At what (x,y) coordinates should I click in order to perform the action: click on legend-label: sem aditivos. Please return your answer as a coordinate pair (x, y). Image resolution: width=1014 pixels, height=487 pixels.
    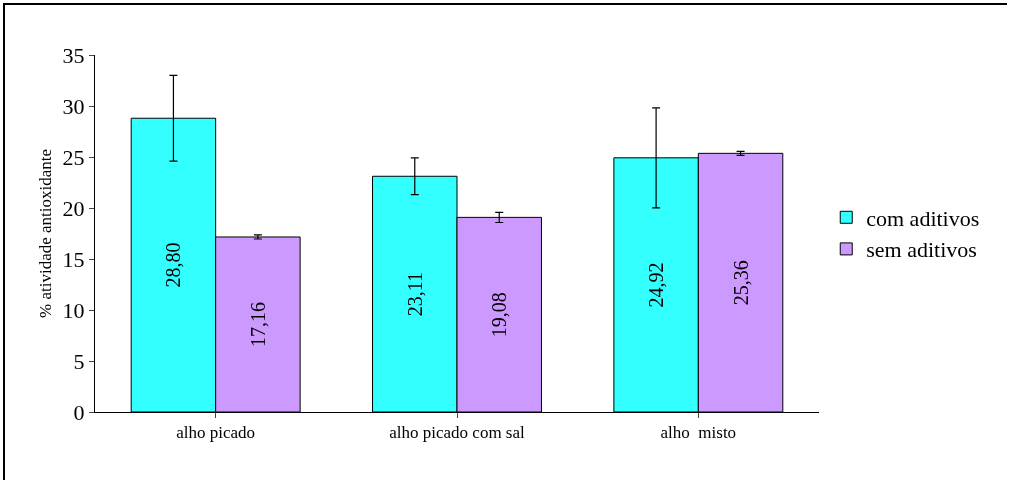
    Looking at the image, I should click on (921, 250).